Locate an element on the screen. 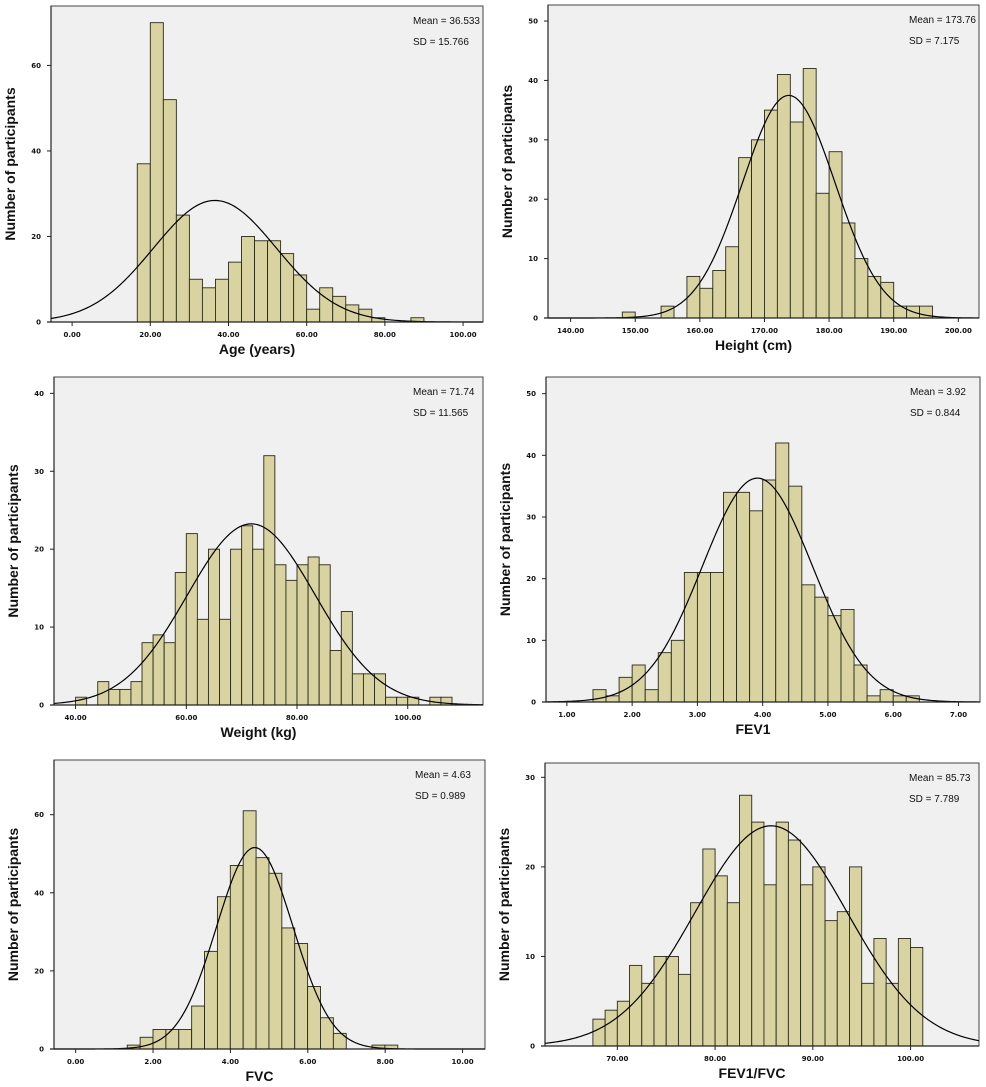 The height and width of the screenshot is (1087, 986). x-tick-label: 6.00 is located at coordinates (893, 715).